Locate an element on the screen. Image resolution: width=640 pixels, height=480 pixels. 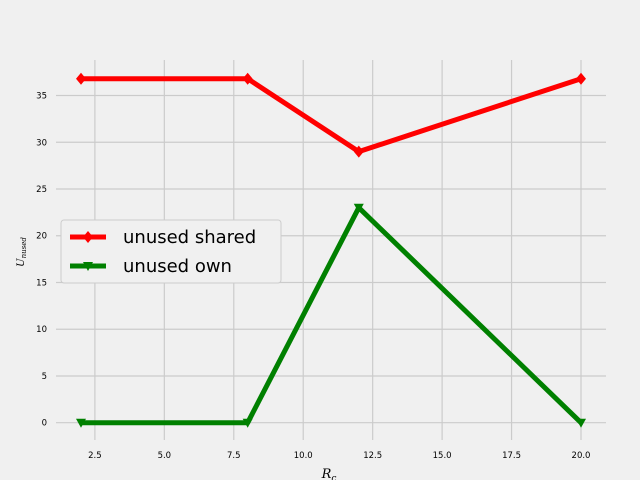
y-tick-labels: 0 5 10 15 20 25 30 35 is located at coordinates (41, 260).